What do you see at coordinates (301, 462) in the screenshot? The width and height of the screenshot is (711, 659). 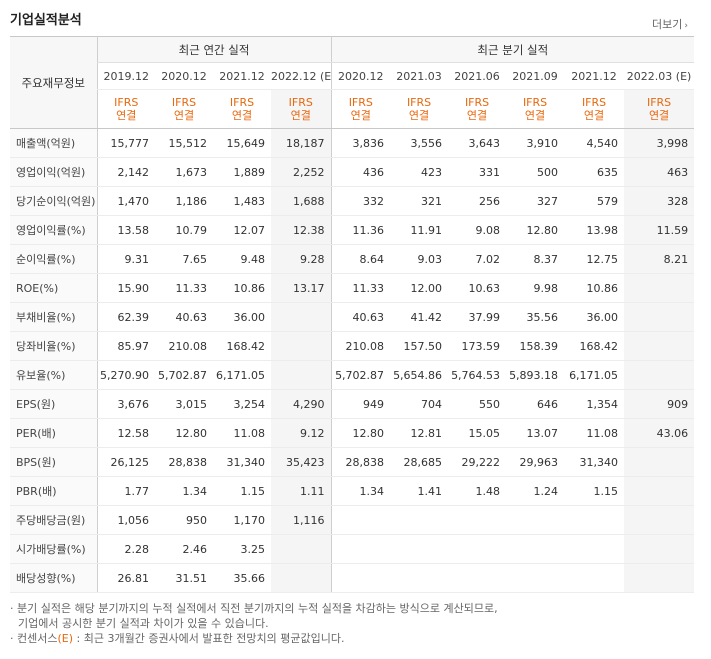 I see `table-cell: 35,423` at bounding box center [301, 462].